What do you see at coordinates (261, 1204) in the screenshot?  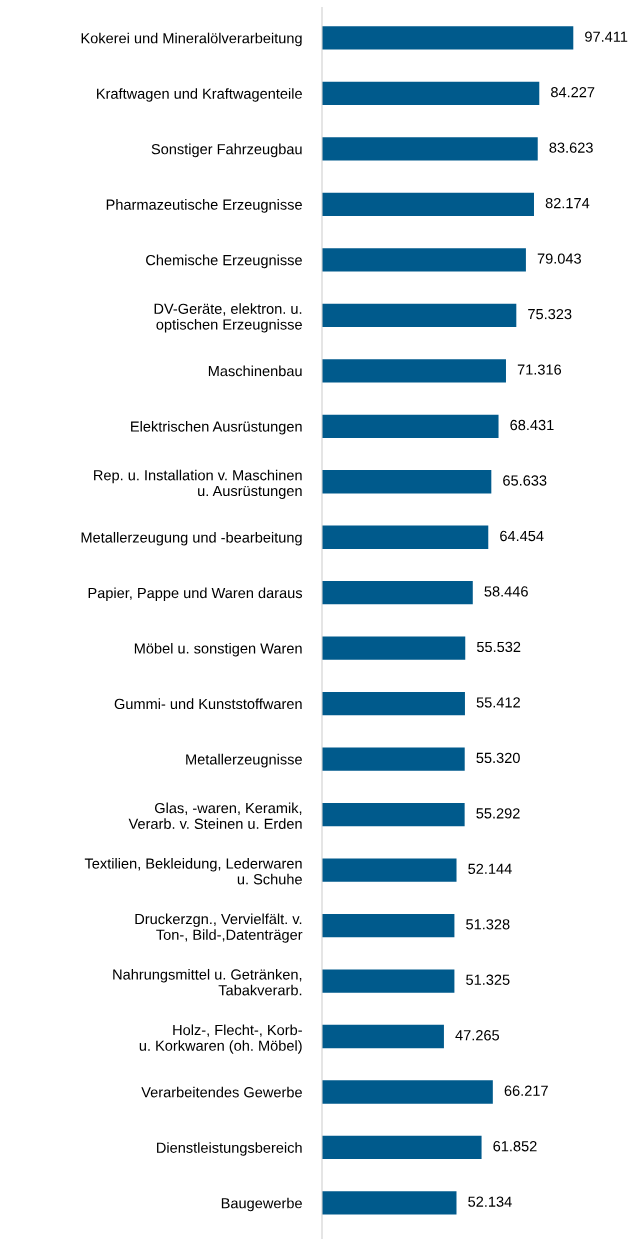 I see `y-tick-label: Baugewerbe` at bounding box center [261, 1204].